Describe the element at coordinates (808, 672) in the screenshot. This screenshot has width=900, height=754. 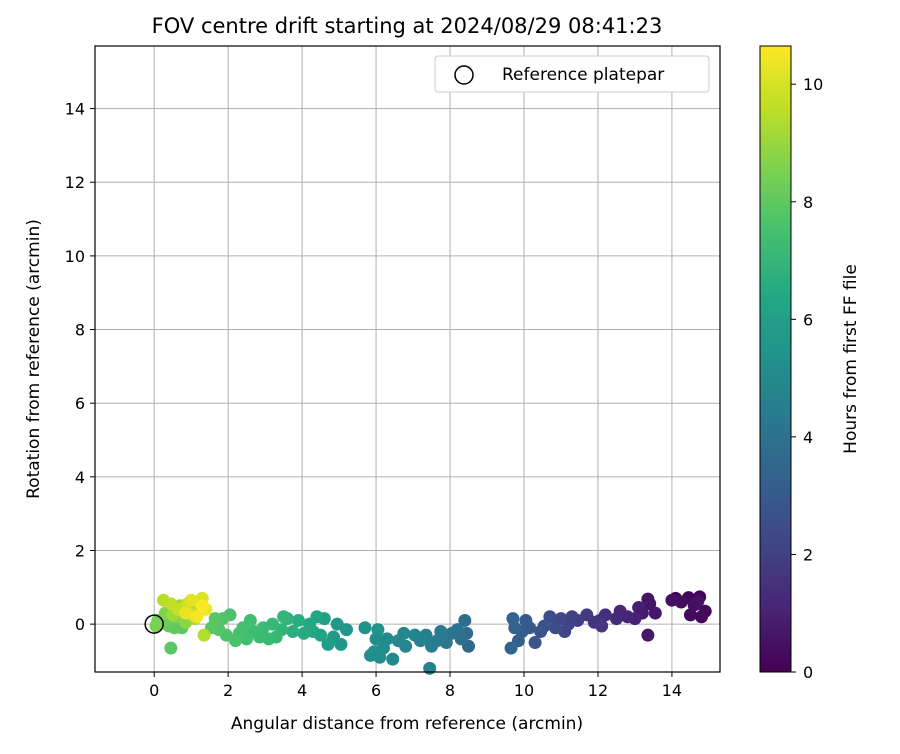
I see `colorbar-tick-label: 0` at that location.